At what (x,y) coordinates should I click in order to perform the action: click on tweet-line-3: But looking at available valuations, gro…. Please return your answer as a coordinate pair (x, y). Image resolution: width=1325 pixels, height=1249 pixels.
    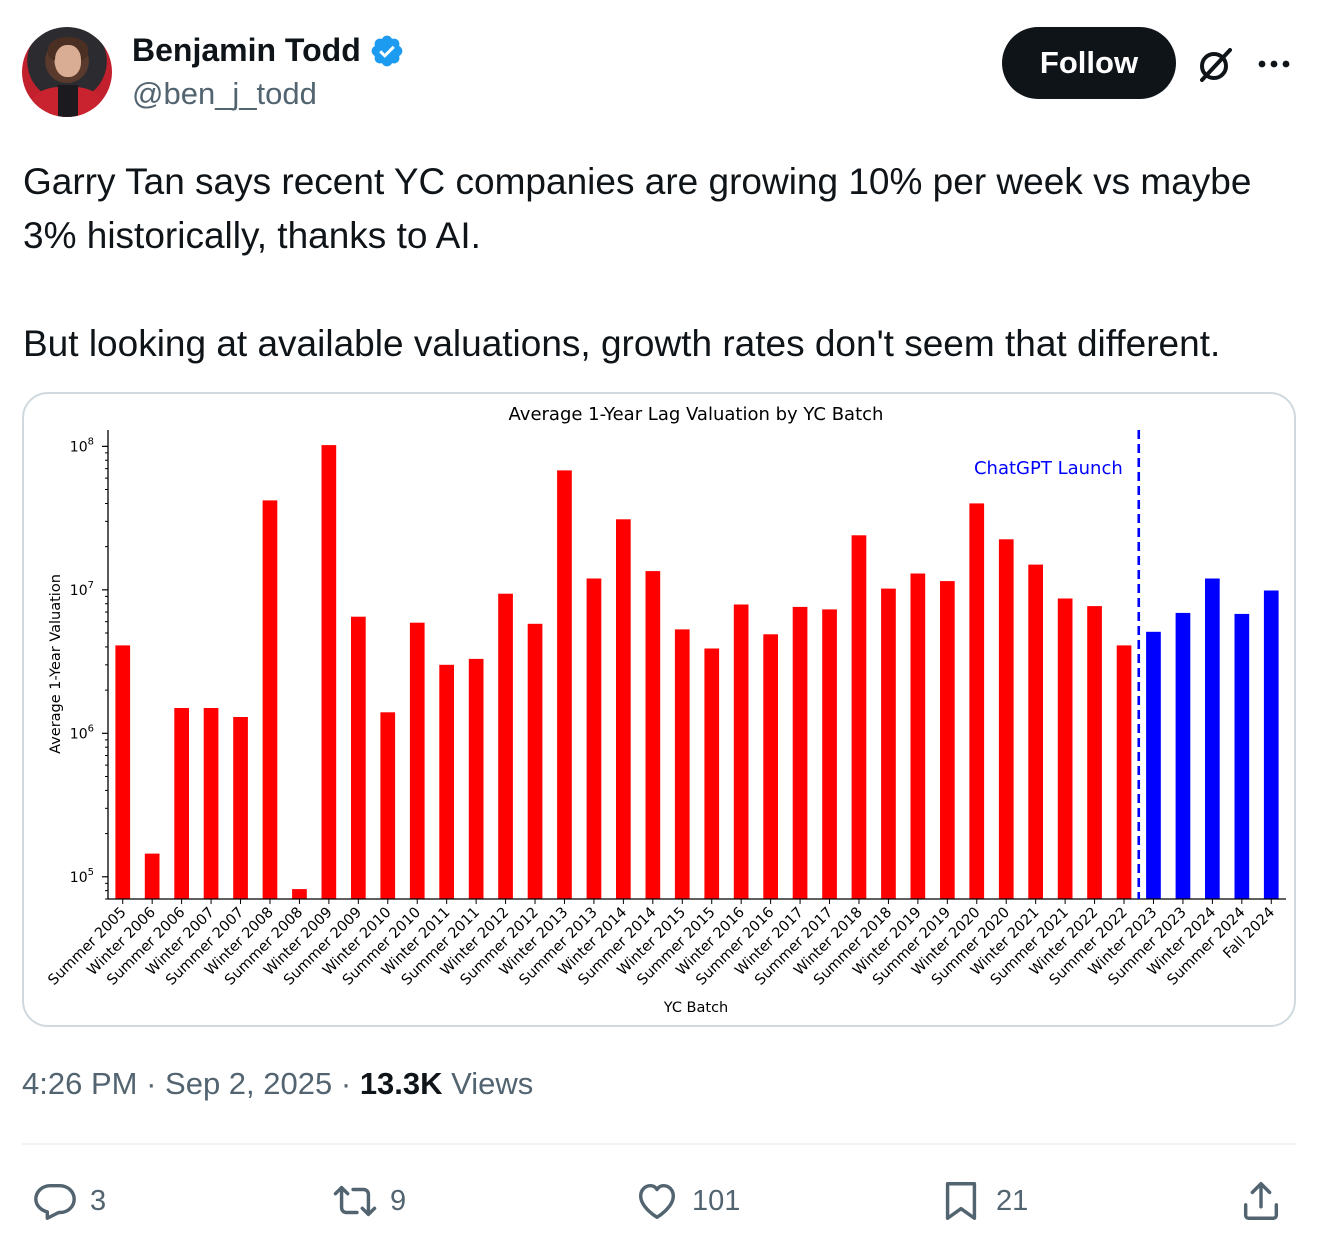
    Looking at the image, I should click on (622, 343).